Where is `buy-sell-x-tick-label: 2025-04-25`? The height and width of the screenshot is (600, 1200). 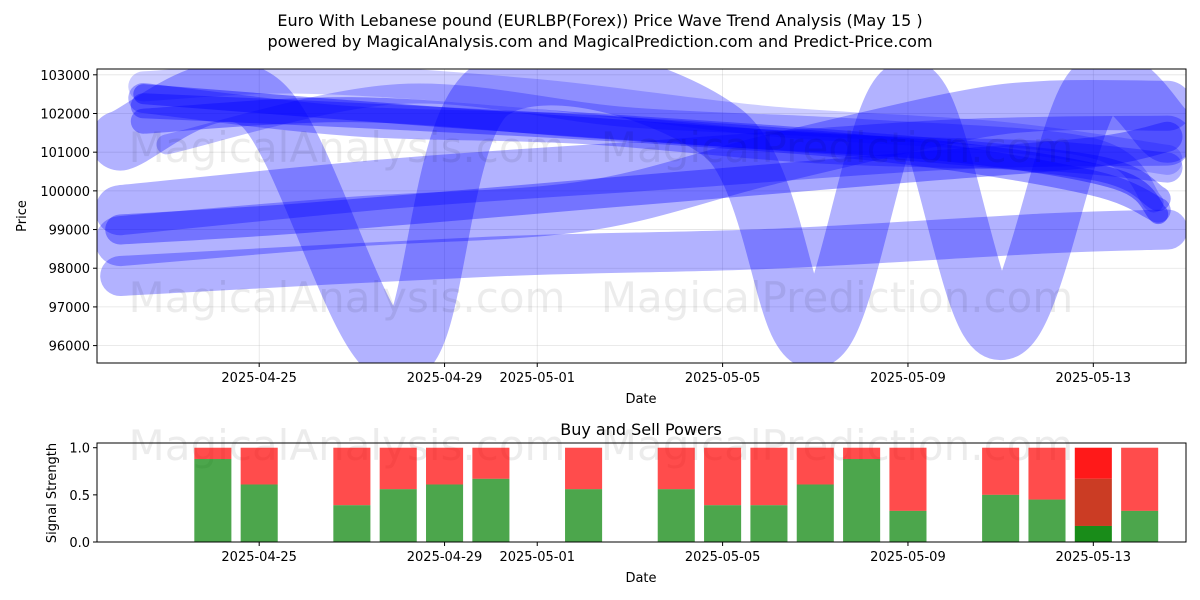
buy-sell-x-tick-label: 2025-04-25 is located at coordinates (259, 557).